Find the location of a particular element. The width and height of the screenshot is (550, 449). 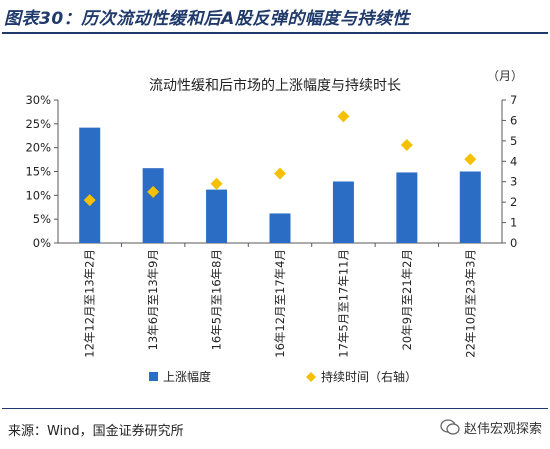

x-tick-label: 16年5月至16年8月 is located at coordinates (217, 299).